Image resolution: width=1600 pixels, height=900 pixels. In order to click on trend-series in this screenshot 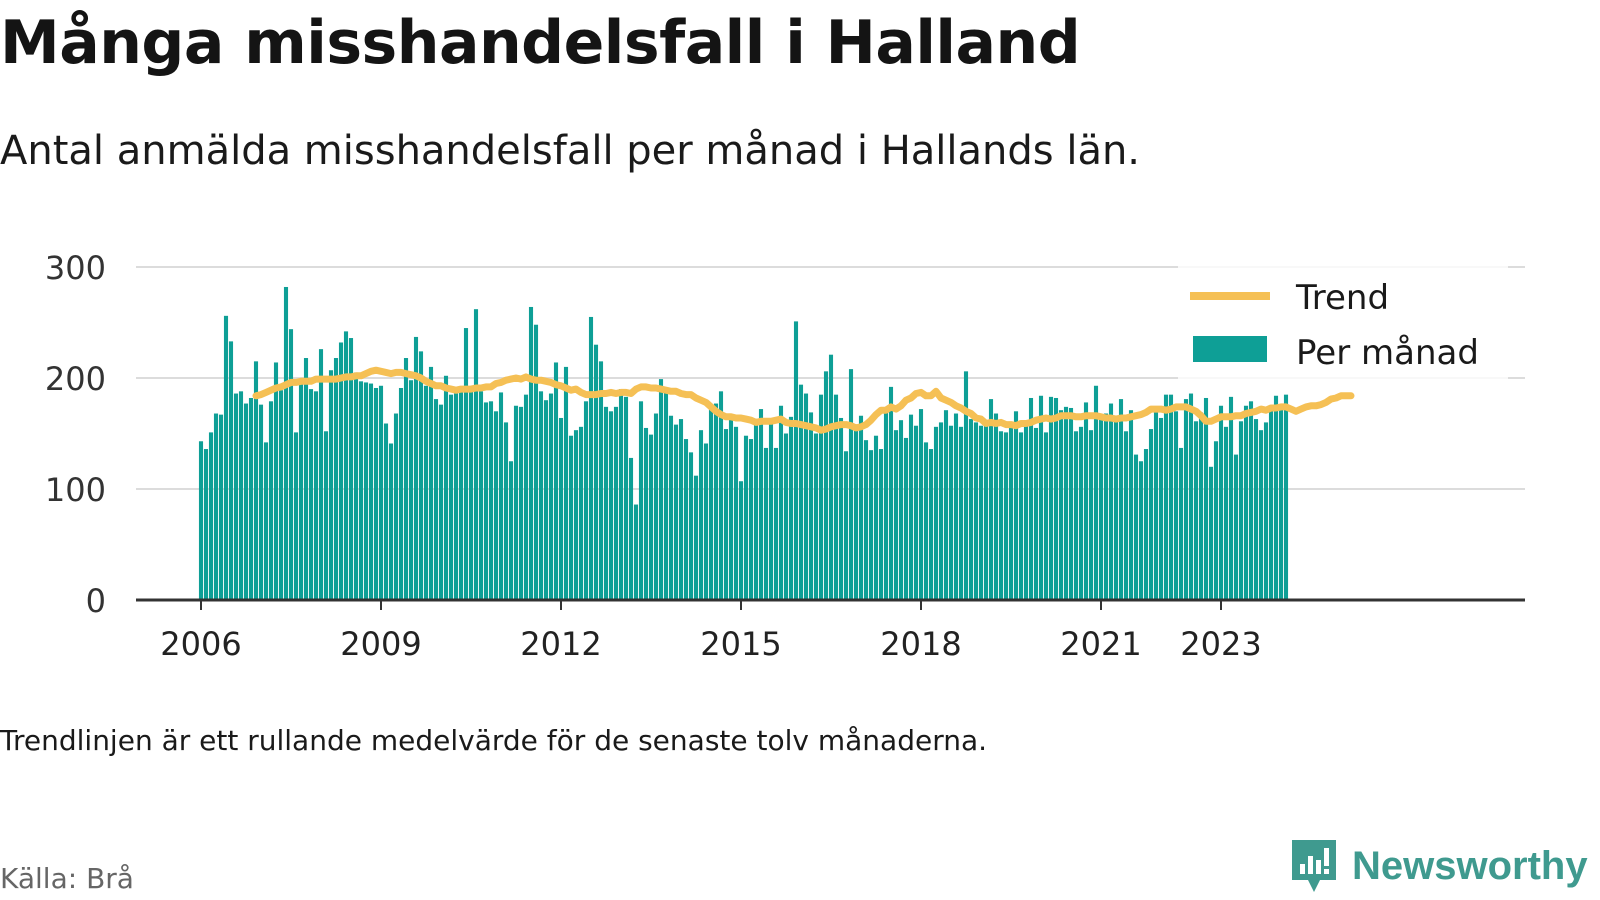, I will do `click(803, 400)`.